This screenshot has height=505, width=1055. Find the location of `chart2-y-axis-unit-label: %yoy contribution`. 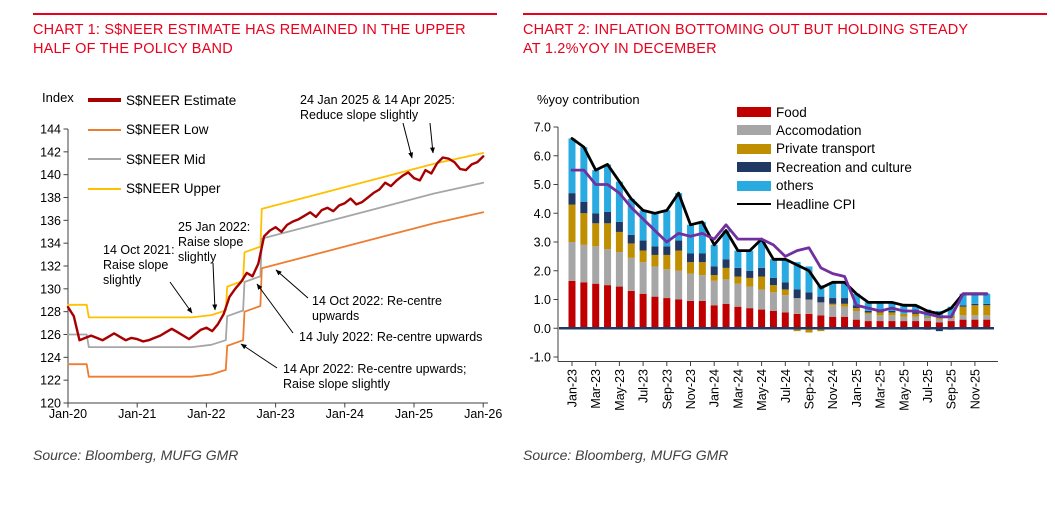

chart2-y-axis-unit-label: %yoy contribution is located at coordinates (588, 99).